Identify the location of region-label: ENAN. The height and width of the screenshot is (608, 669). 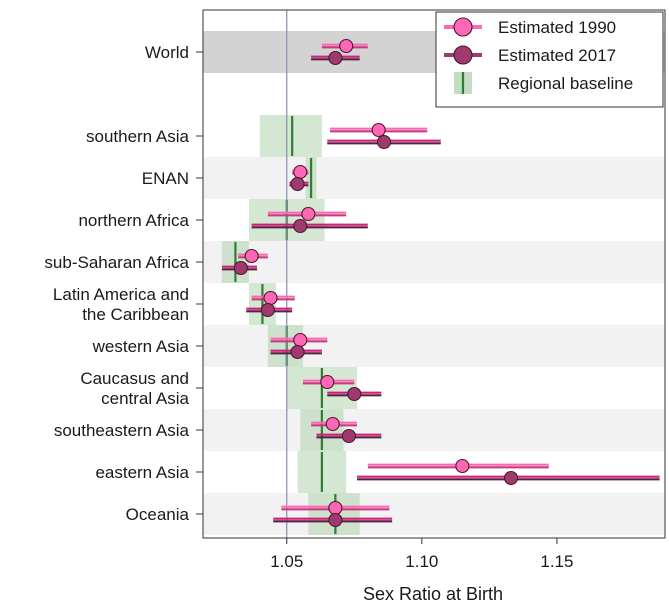
(165, 178).